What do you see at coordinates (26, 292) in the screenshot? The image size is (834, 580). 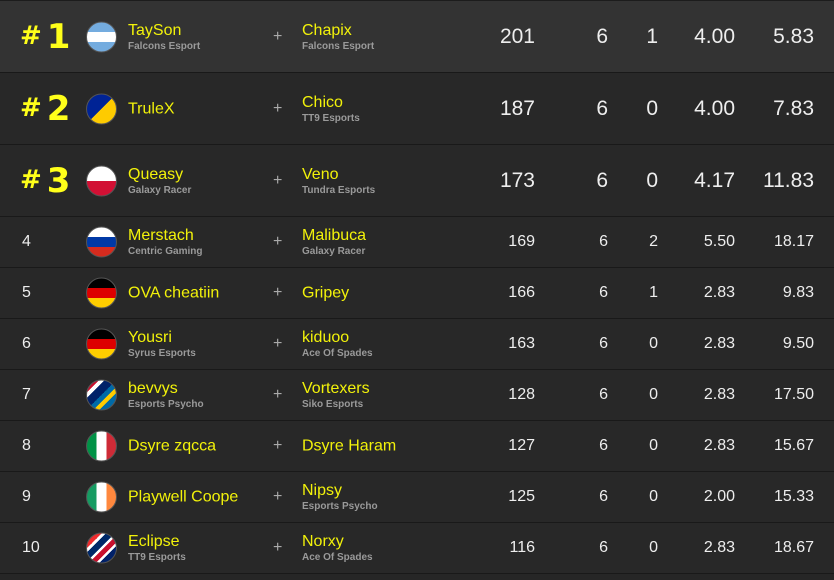 I see `rank: 5` at bounding box center [26, 292].